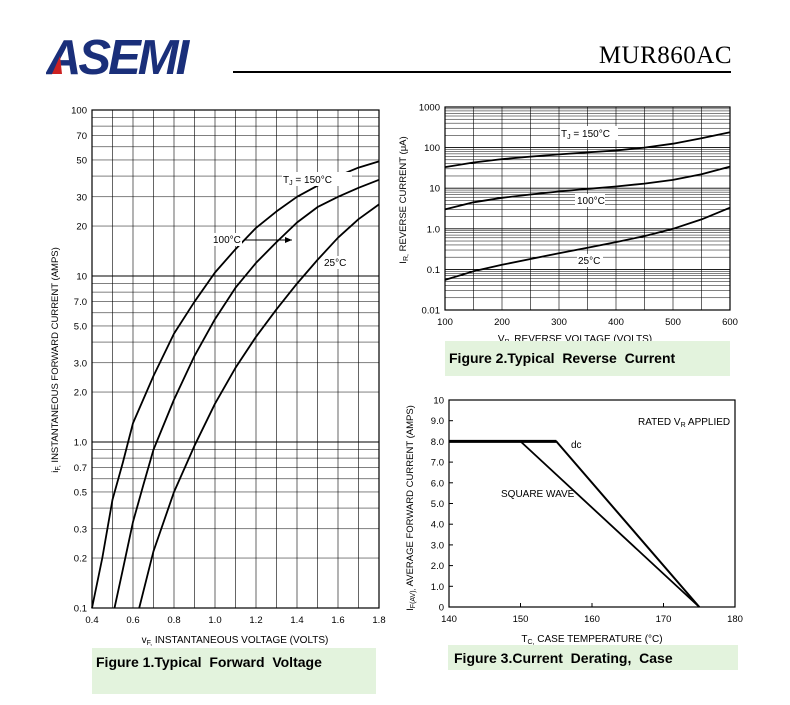 The width and height of the screenshot is (790, 705). I want to click on y-tick-label: 0.5, so click(80, 492).